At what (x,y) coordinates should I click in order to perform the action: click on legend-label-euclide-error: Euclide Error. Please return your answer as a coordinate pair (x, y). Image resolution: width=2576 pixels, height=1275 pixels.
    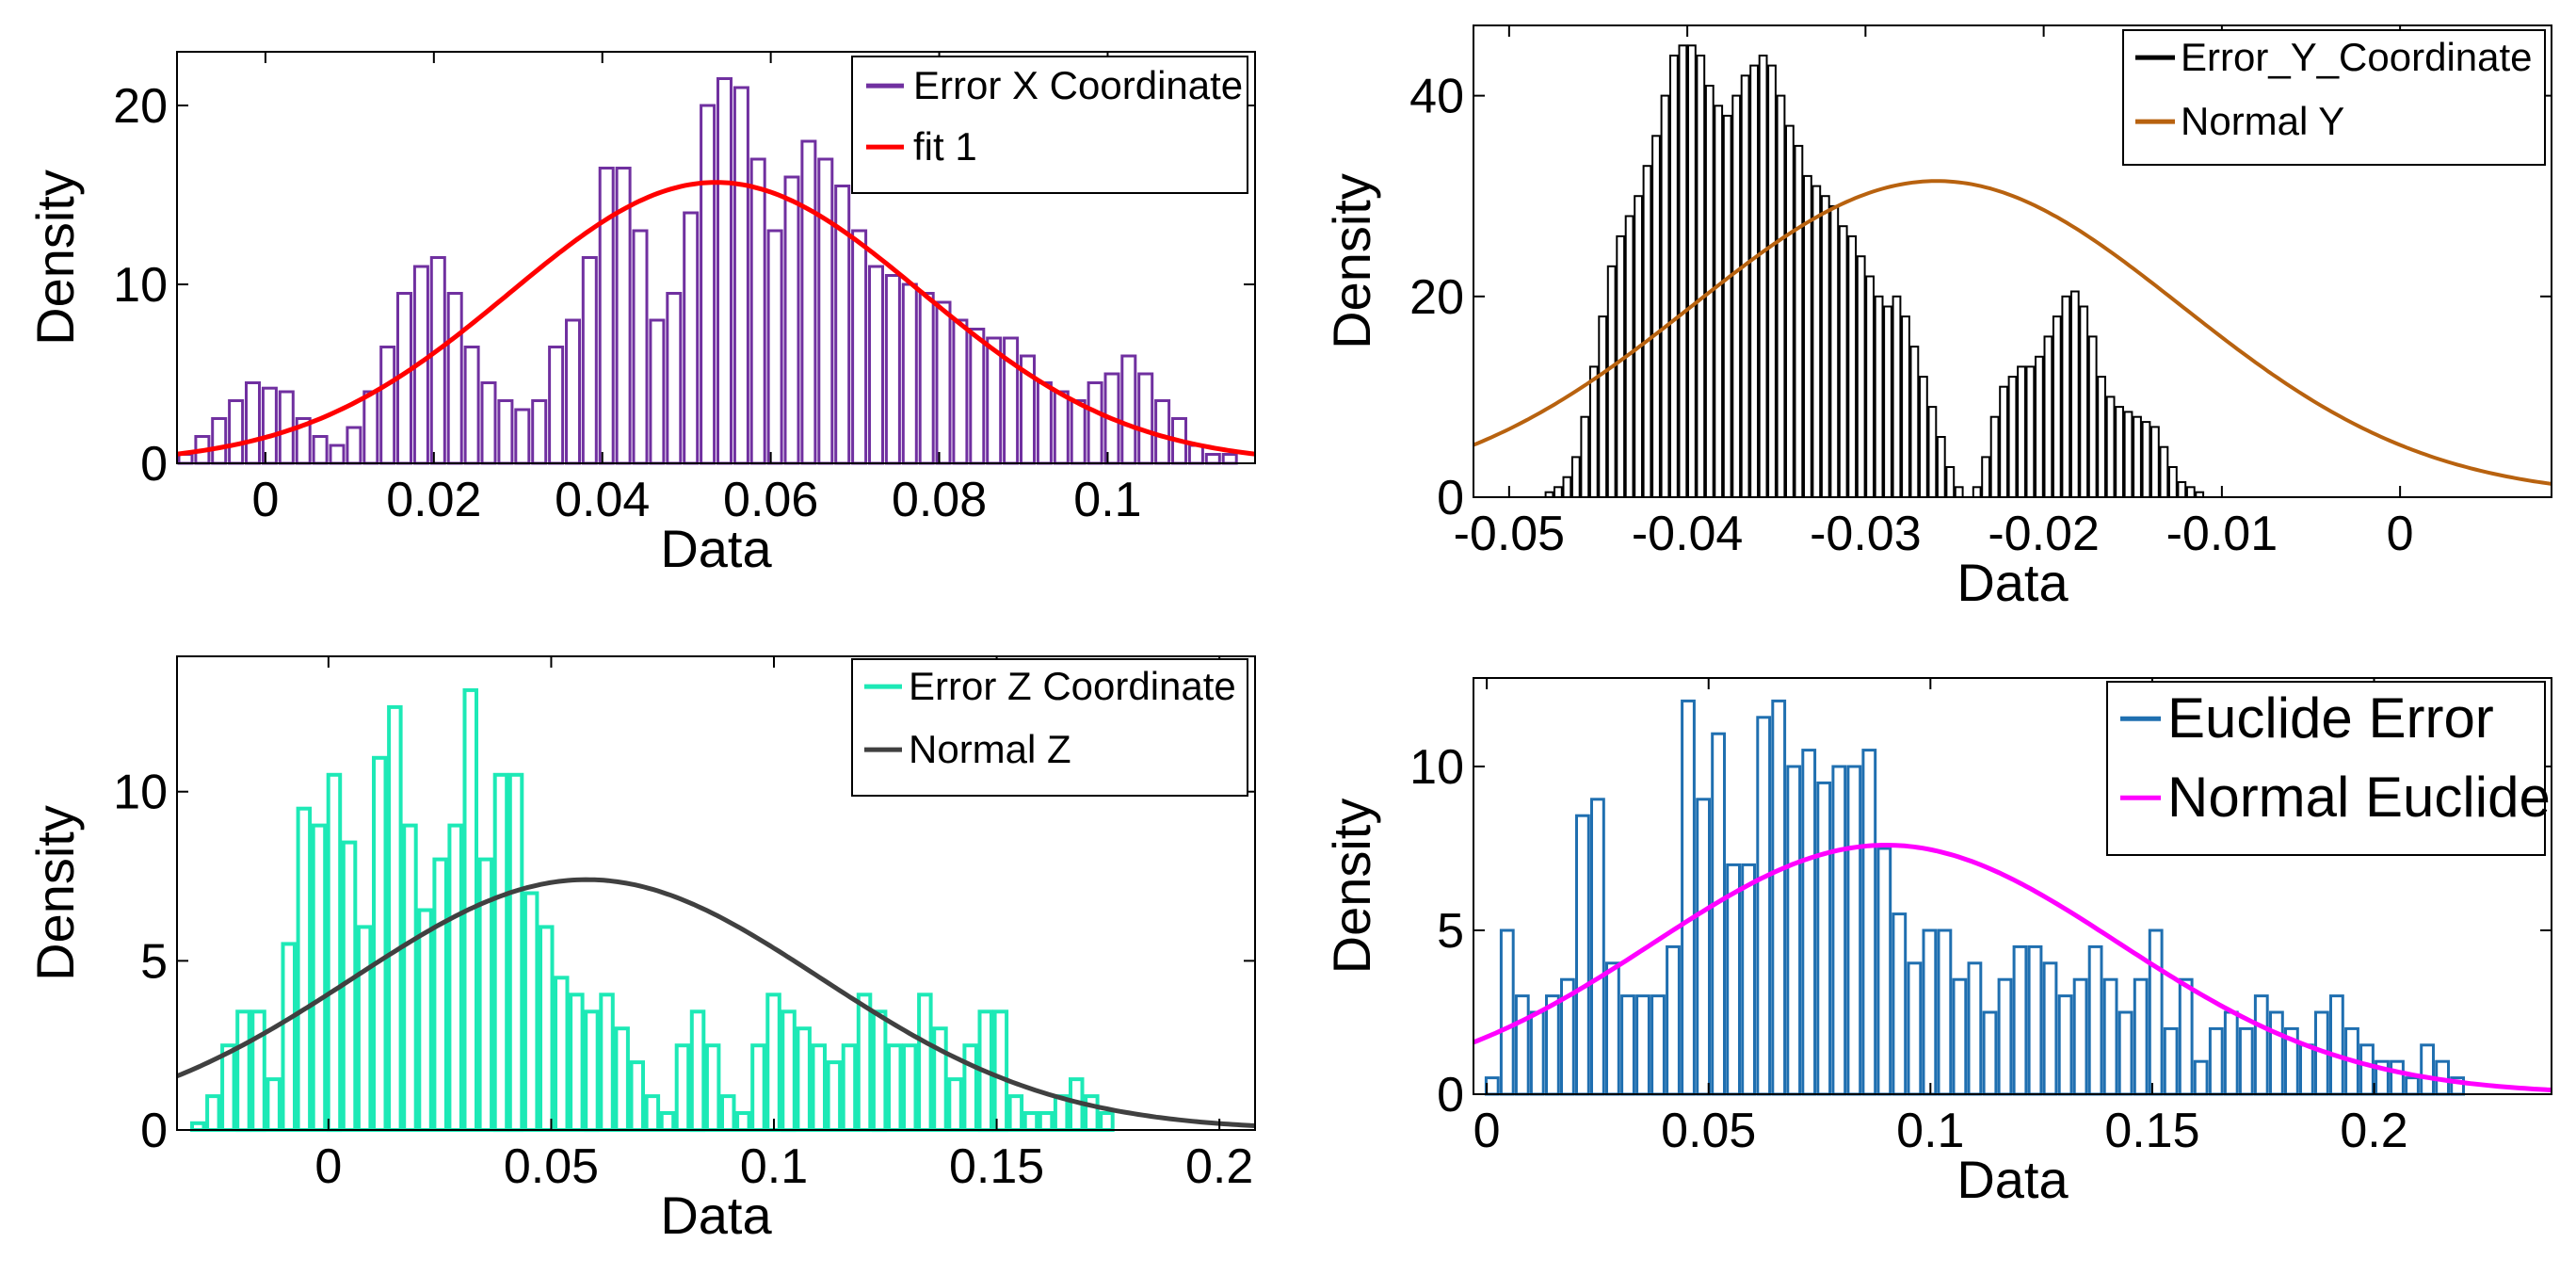
    Looking at the image, I should click on (2330, 718).